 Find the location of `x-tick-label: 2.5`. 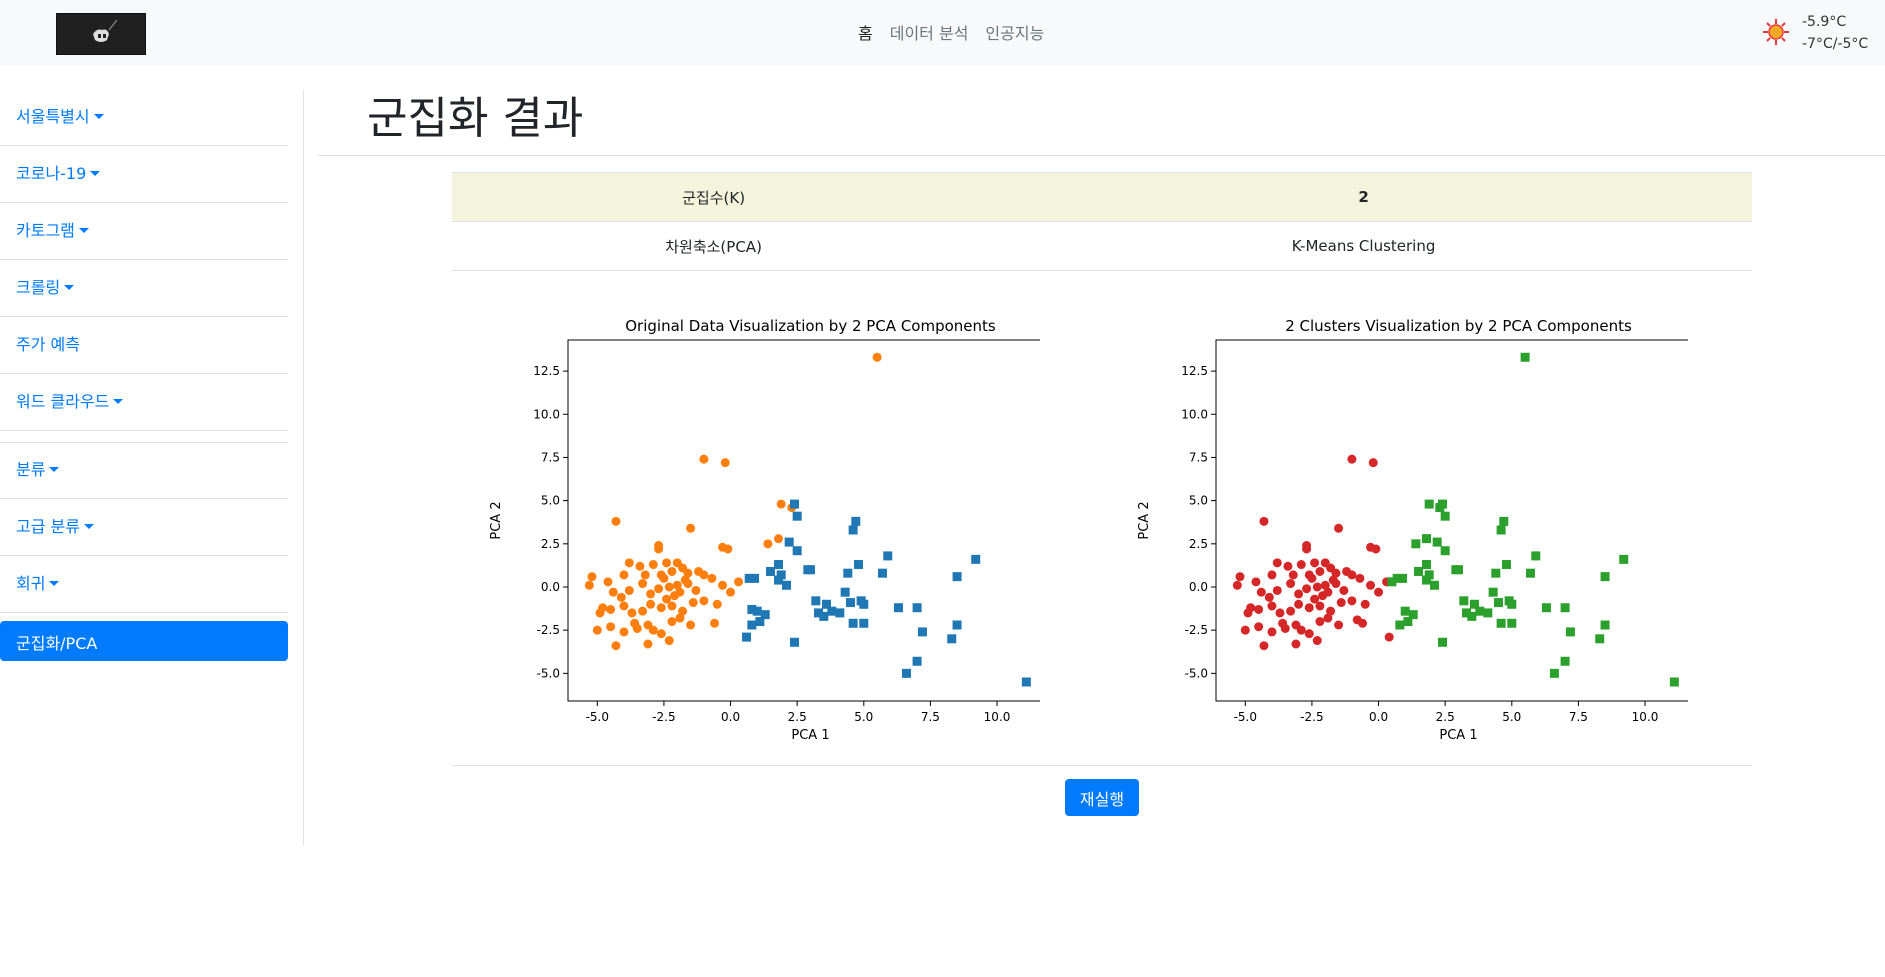

x-tick-label: 2.5 is located at coordinates (1445, 717).